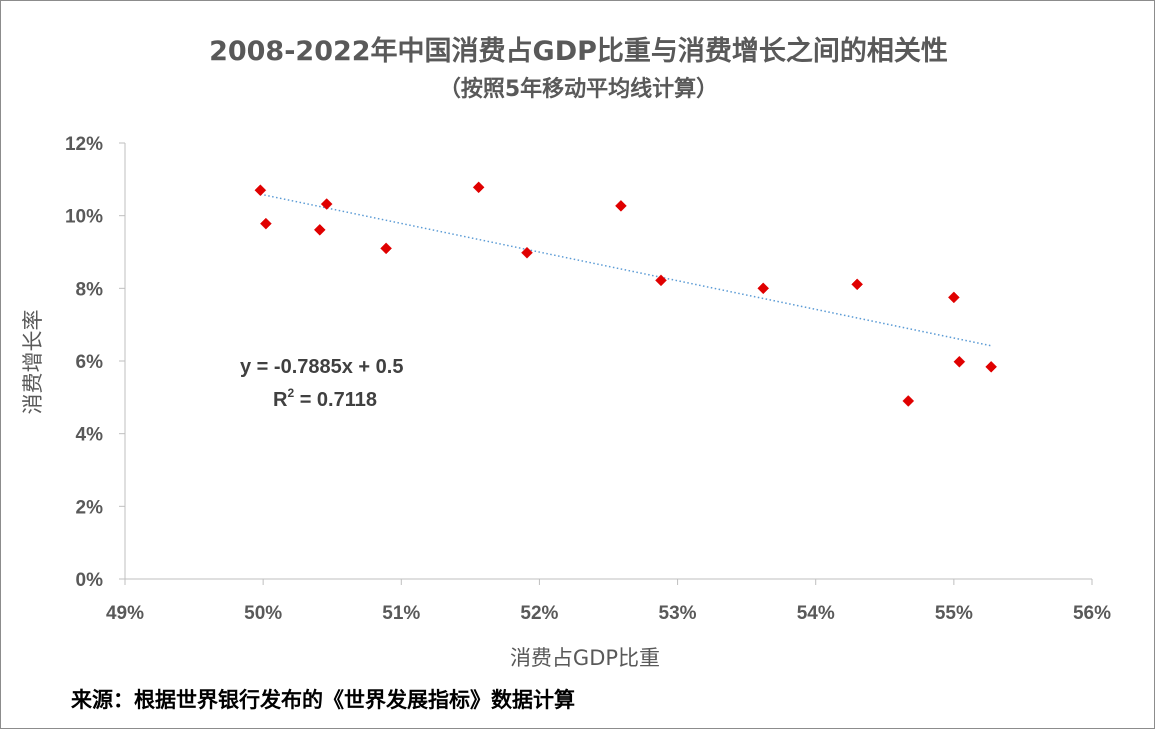  What do you see at coordinates (816, 613) in the screenshot?
I see `x-tick-label: 54%` at bounding box center [816, 613].